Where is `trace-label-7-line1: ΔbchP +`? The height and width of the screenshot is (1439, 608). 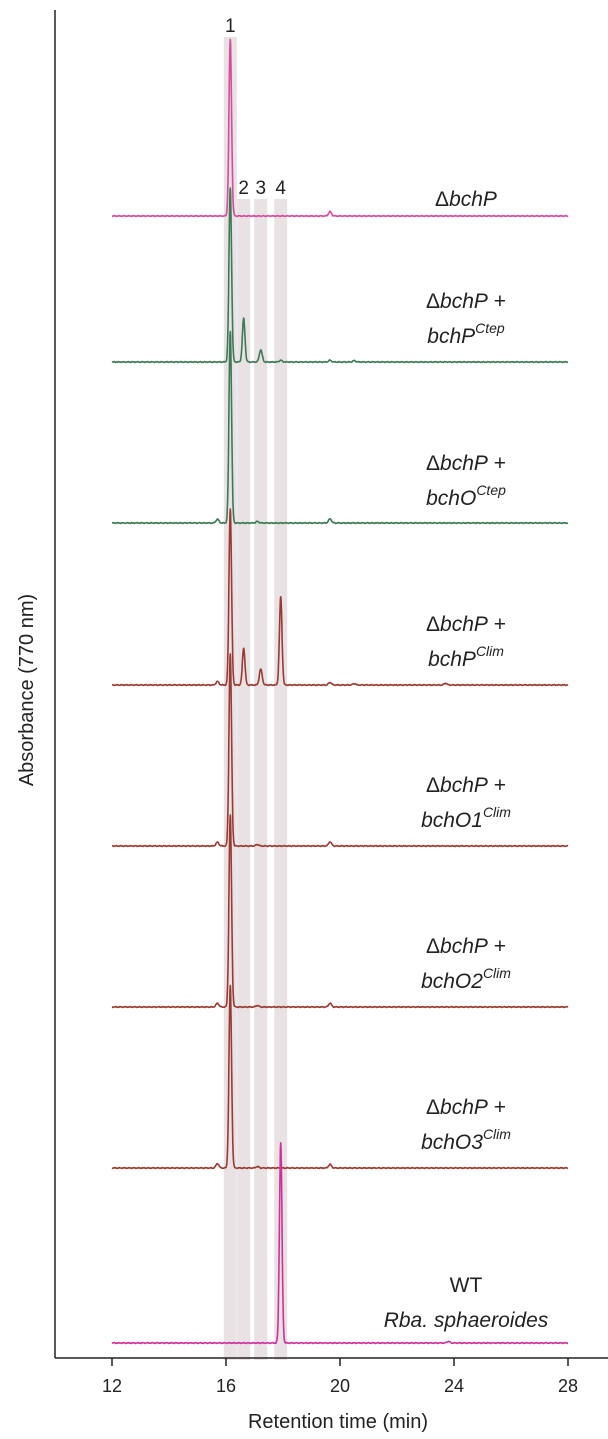 trace-label-7-line1: ΔbchP + is located at coordinates (466, 1107).